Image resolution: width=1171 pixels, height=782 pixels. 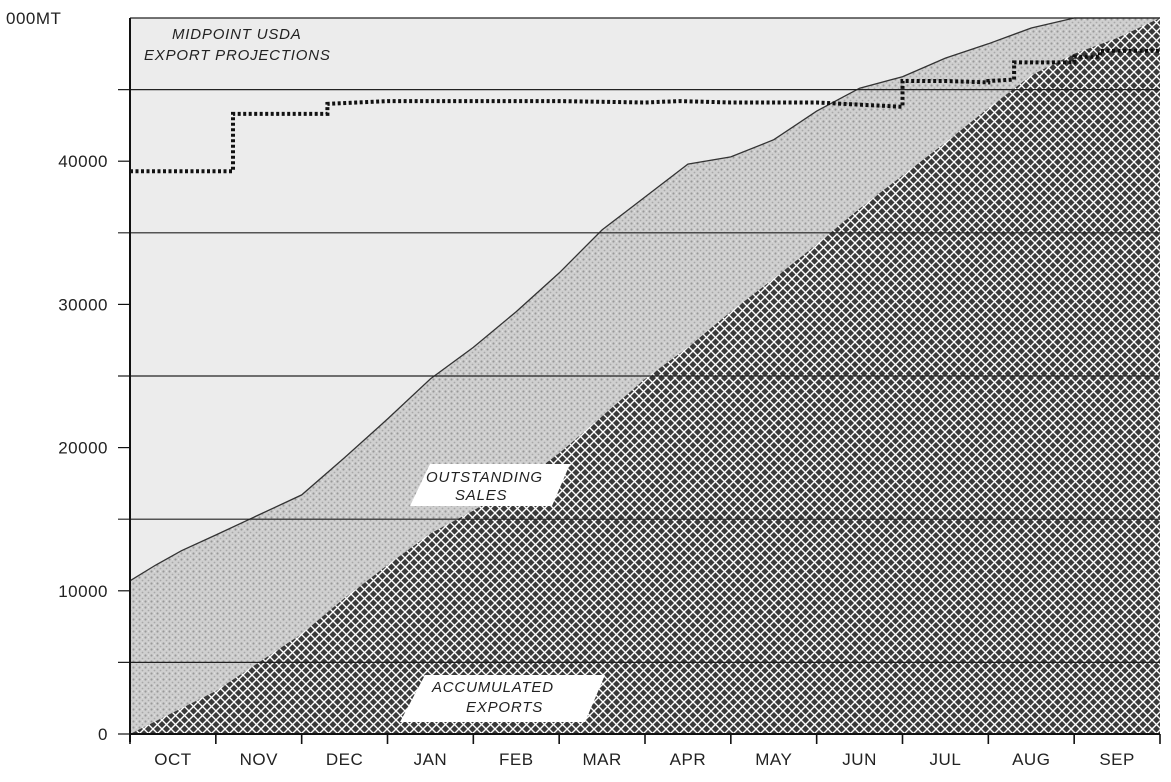 I want to click on accumulated-label-line2: EXPORTS, so click(x=504, y=707).